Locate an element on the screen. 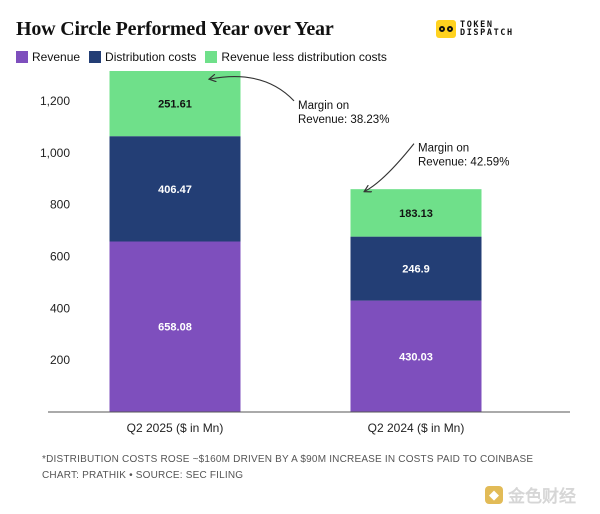 Image resolution: width=600 pixels, height=514 pixels. footnote-line-2: CHART: PRATHIK • SOURCE: SEC FILING is located at coordinates (143, 475).